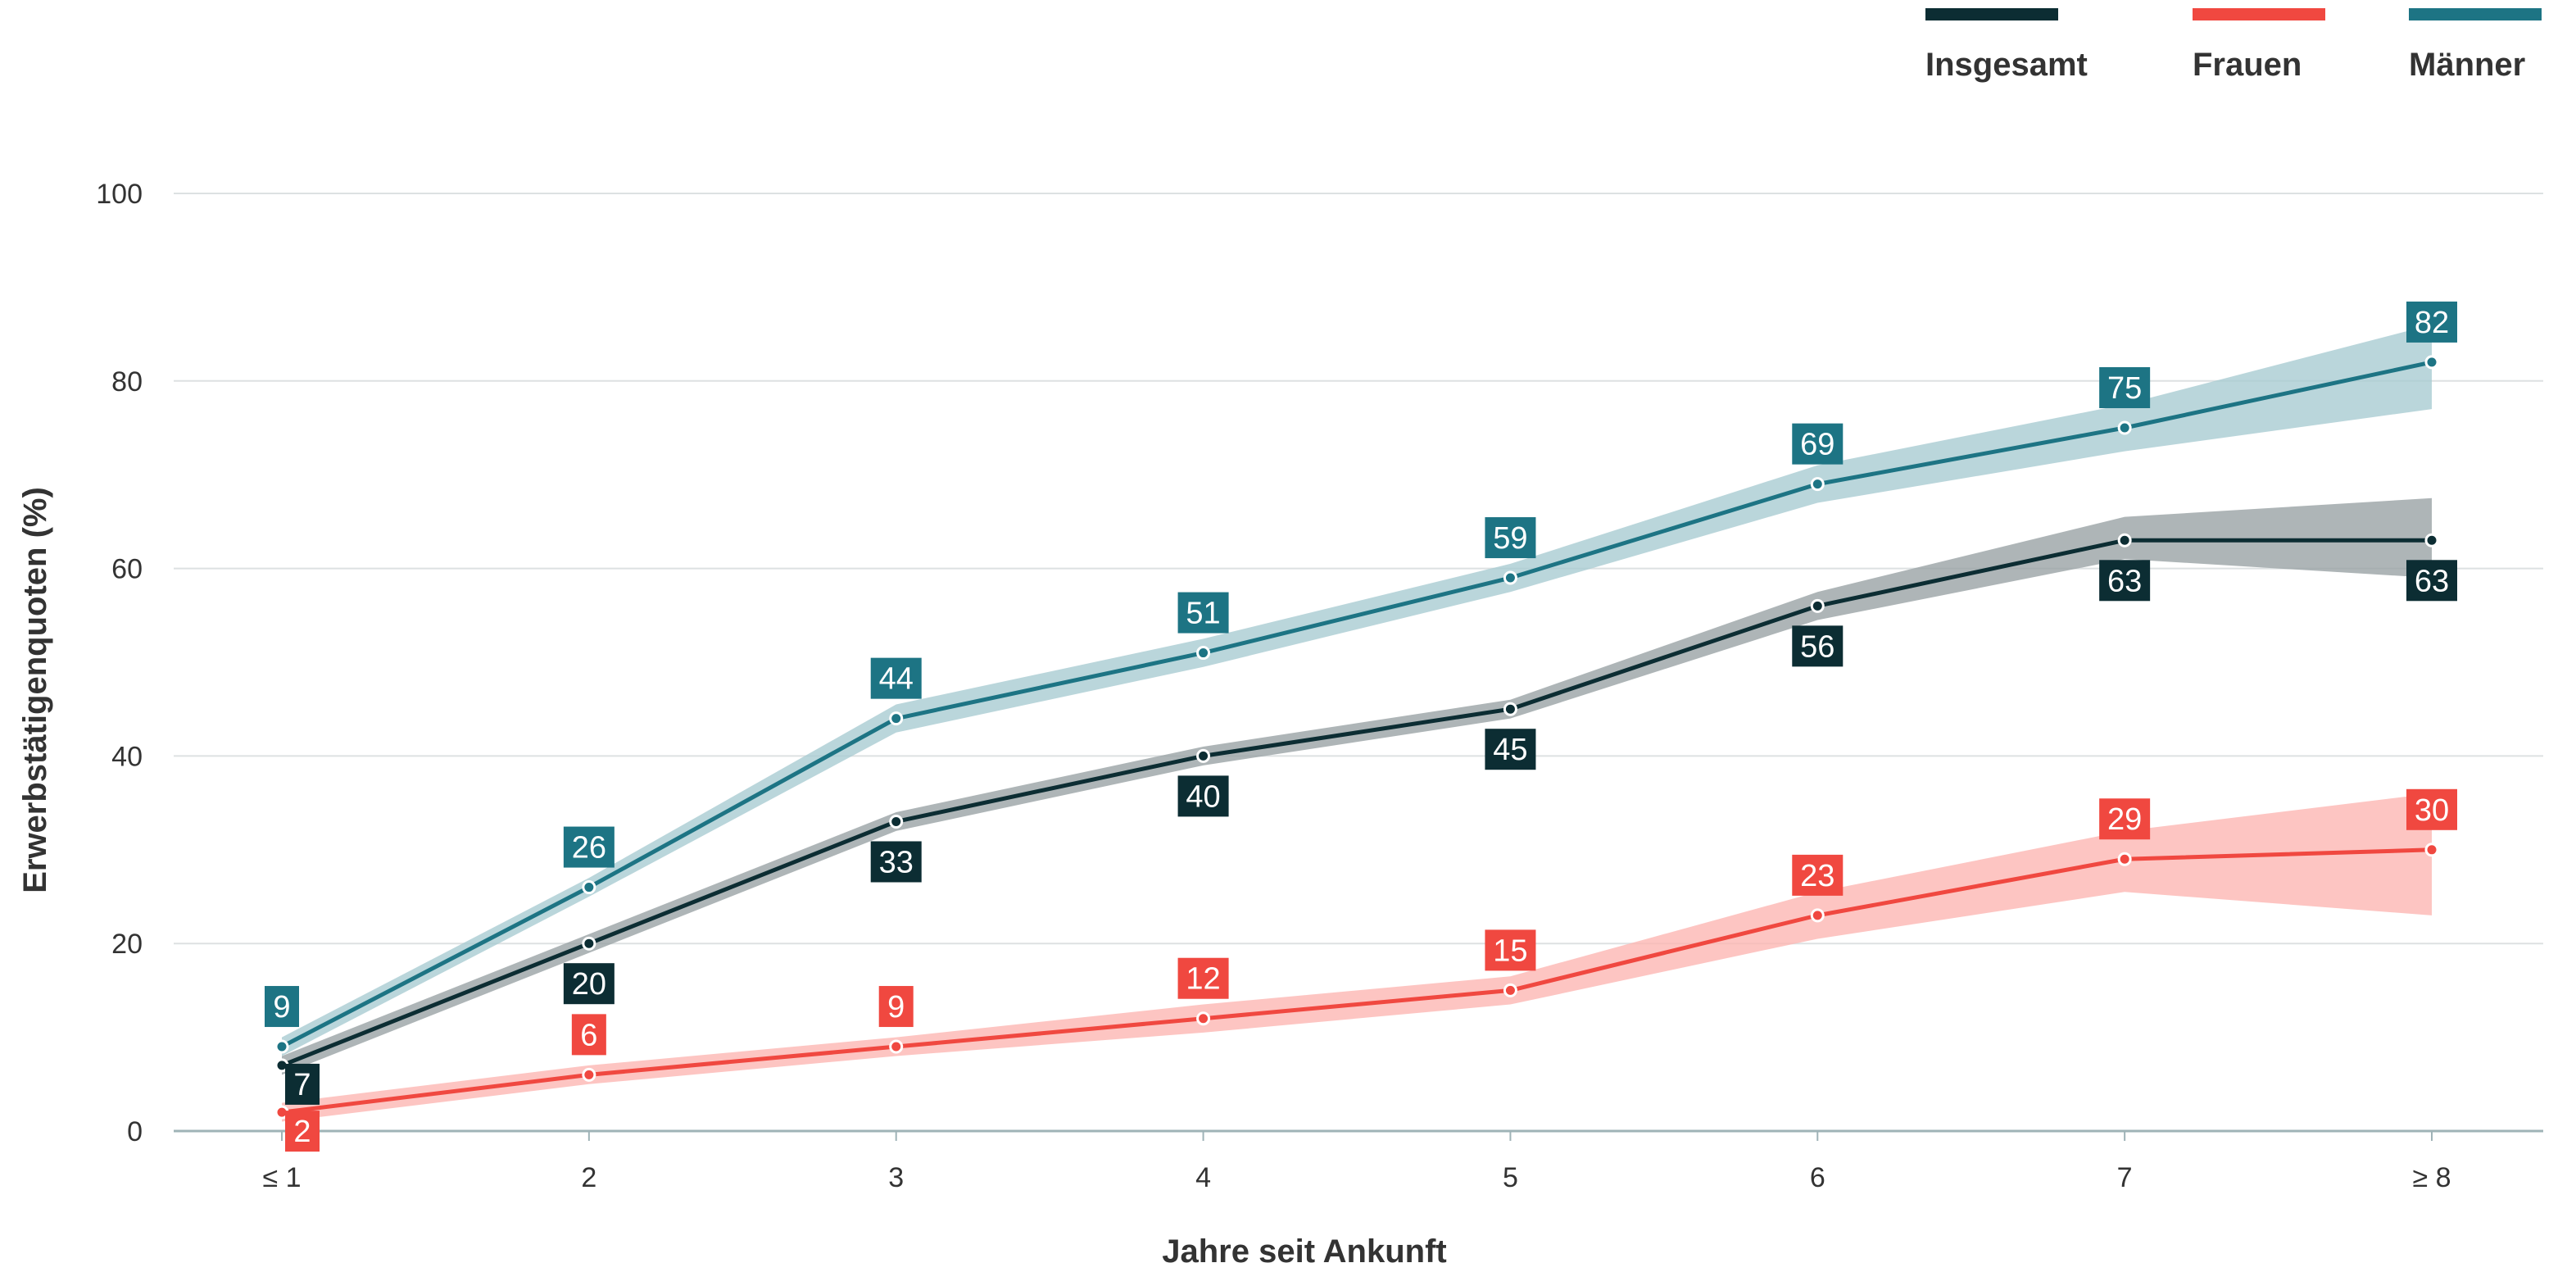 The width and height of the screenshot is (2576, 1272). I want to click on x-axis-title: Jahre seit Ankunft, so click(1304, 1251).